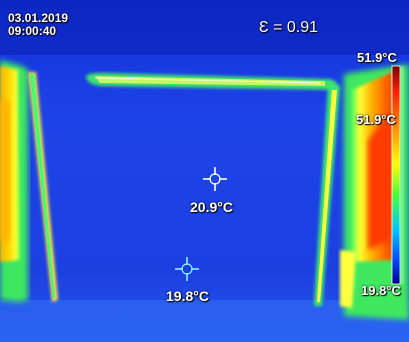 Image resolution: width=409 pixels, height=342 pixels. I want to click on emissivity-readout: Ɛ = 0.91, so click(289, 27).